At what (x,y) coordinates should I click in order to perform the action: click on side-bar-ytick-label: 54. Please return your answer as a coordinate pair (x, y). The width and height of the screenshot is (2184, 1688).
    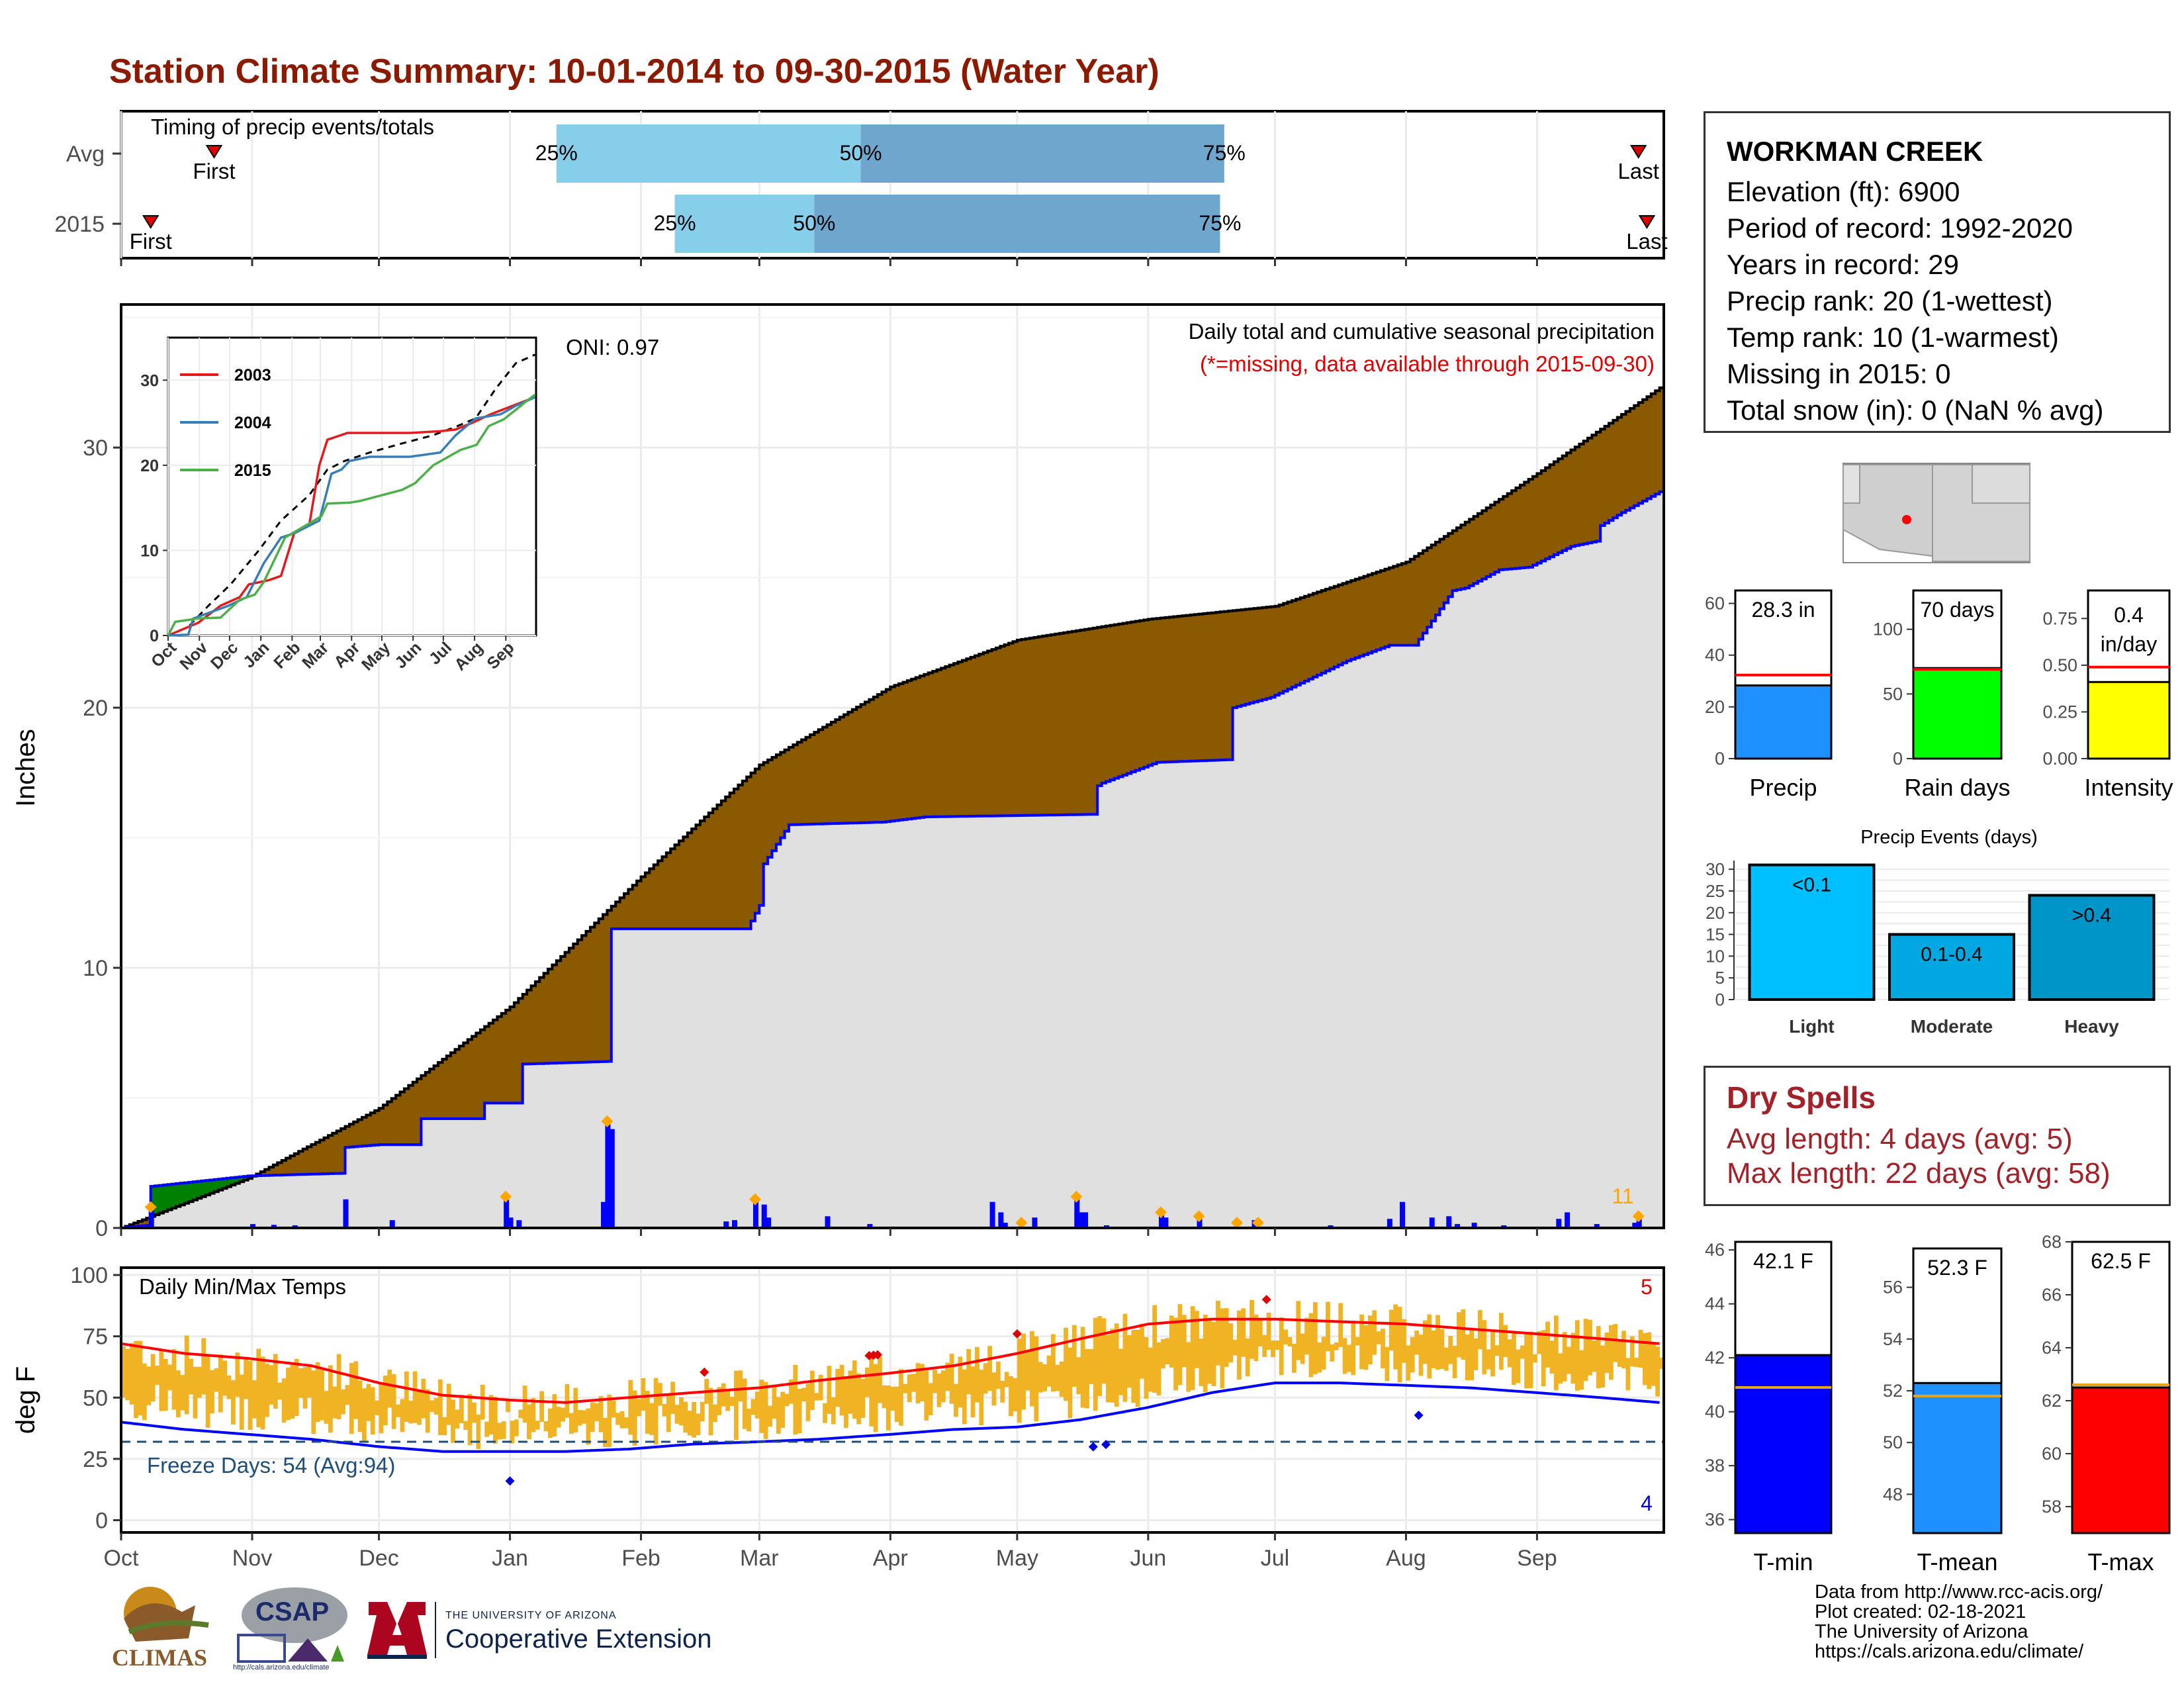
    Looking at the image, I should click on (1893, 1339).